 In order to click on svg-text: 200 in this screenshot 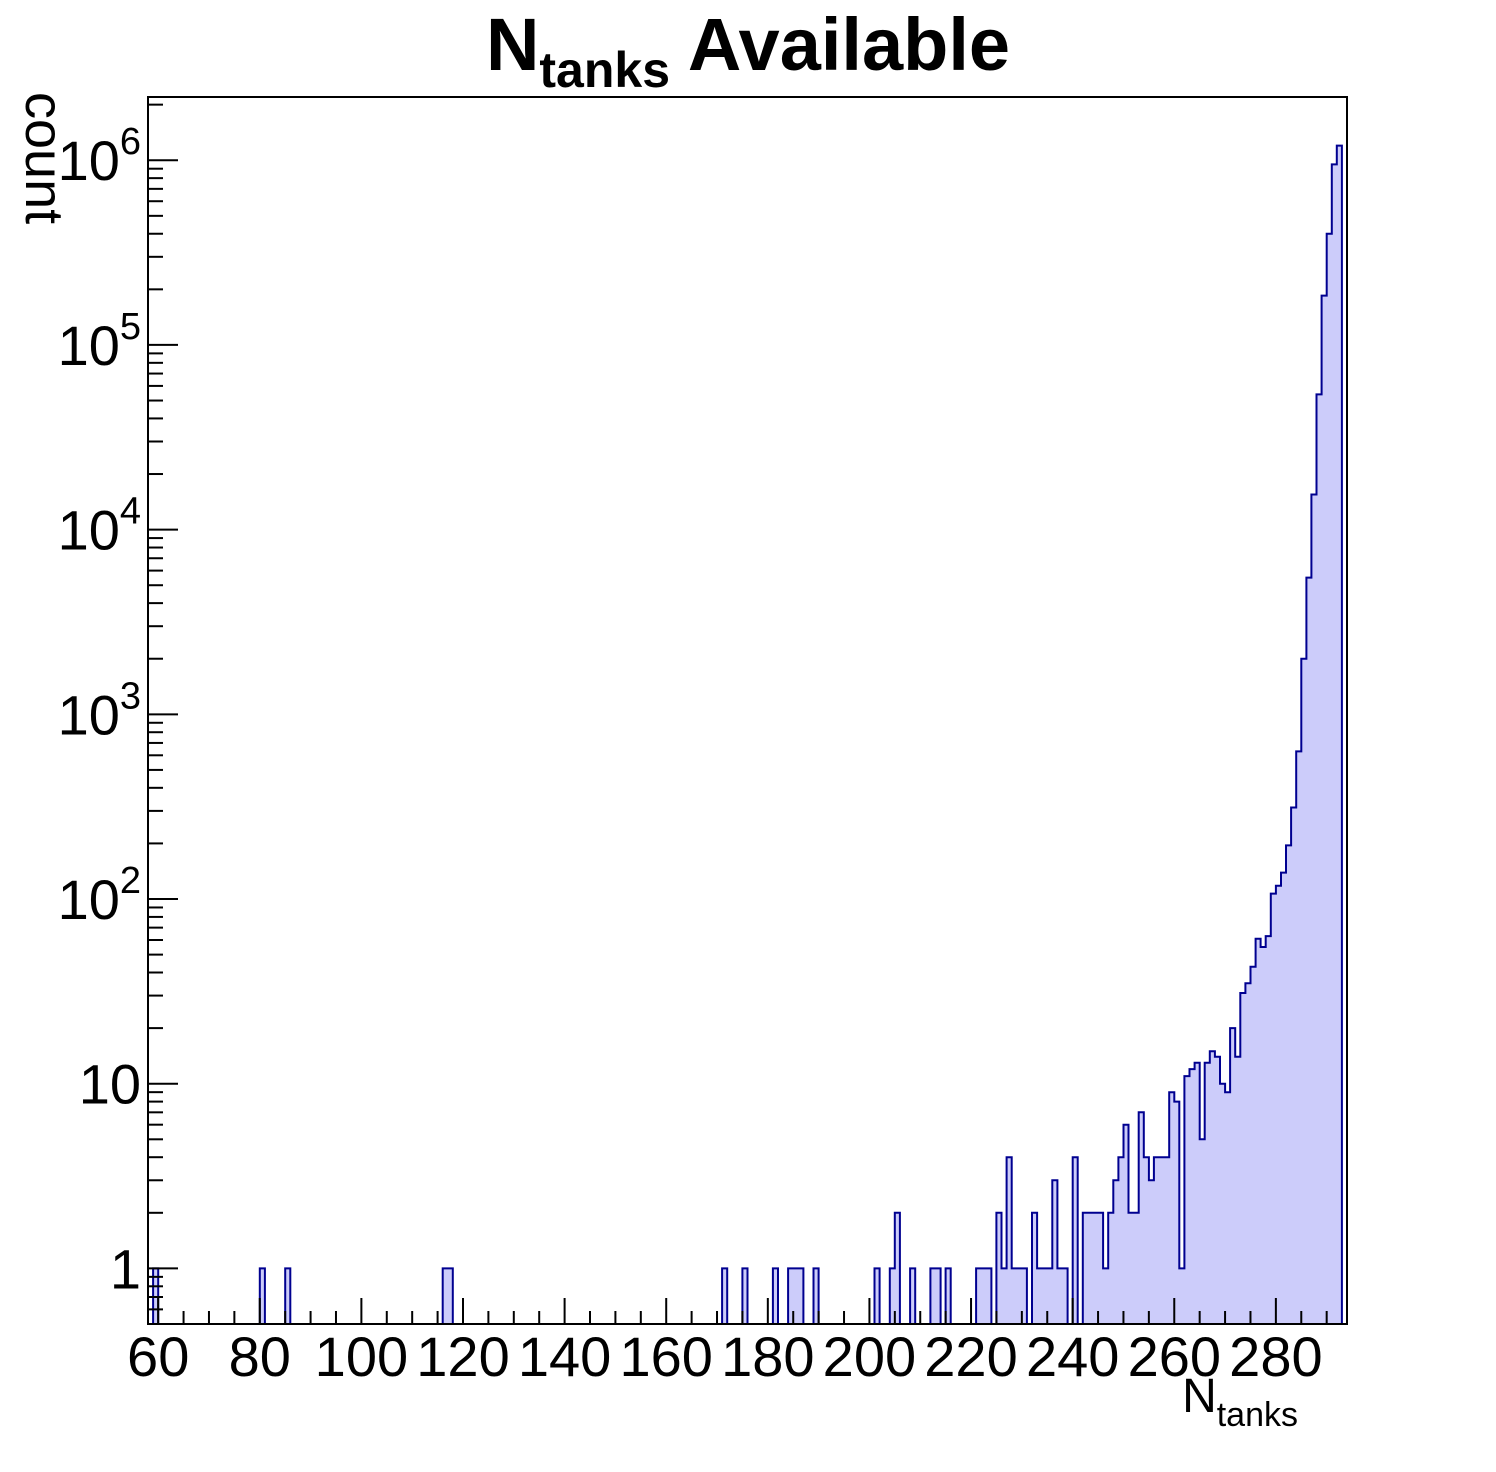, I will do `click(869, 1356)`.